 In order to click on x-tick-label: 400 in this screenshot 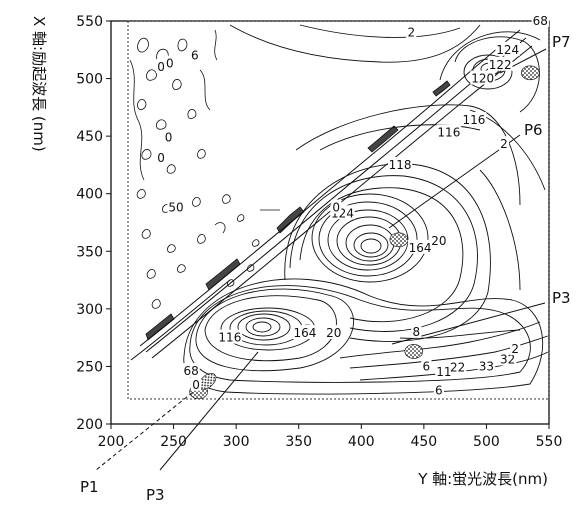, I will do `click(361, 442)`.